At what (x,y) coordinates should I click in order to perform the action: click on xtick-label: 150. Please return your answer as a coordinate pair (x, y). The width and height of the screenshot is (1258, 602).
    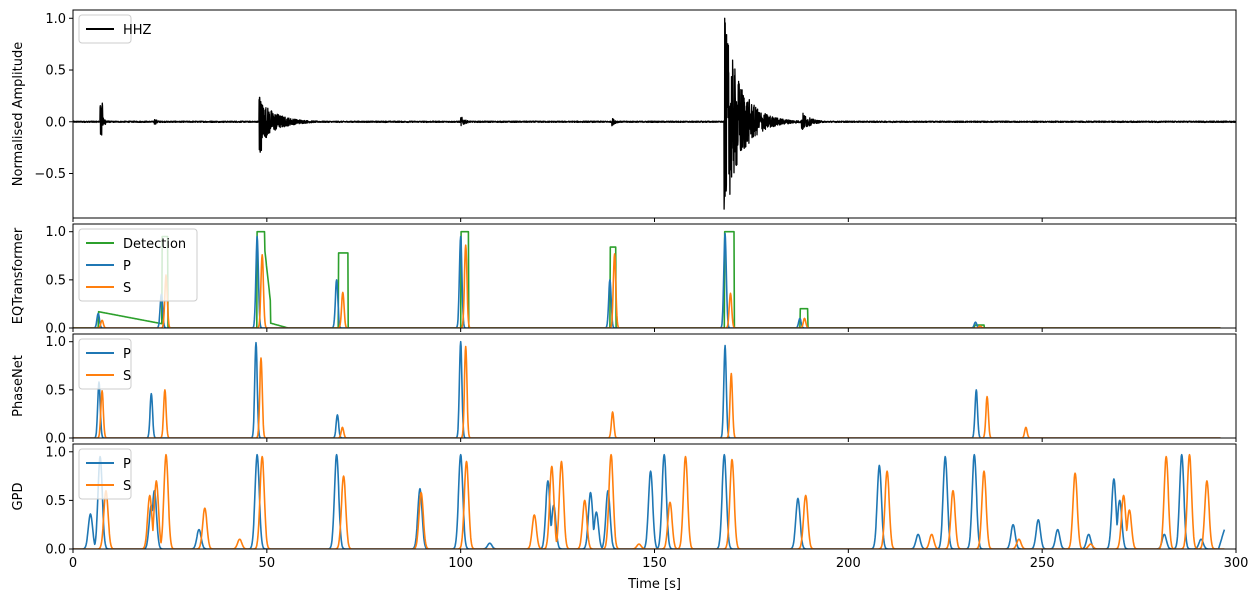
    Looking at the image, I should click on (654, 563).